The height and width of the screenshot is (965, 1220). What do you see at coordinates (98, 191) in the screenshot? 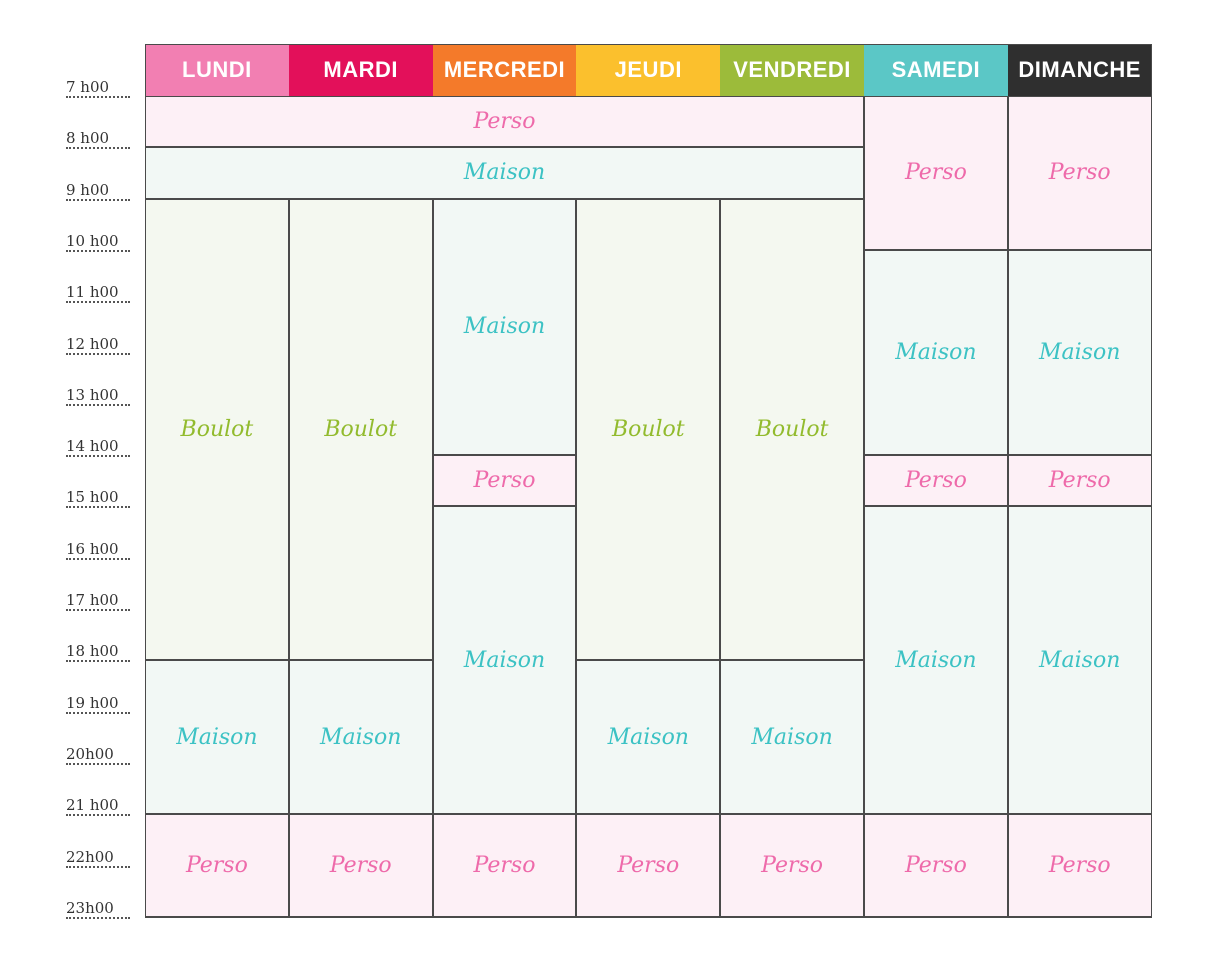
I see `time-label: 9 h00` at bounding box center [98, 191].